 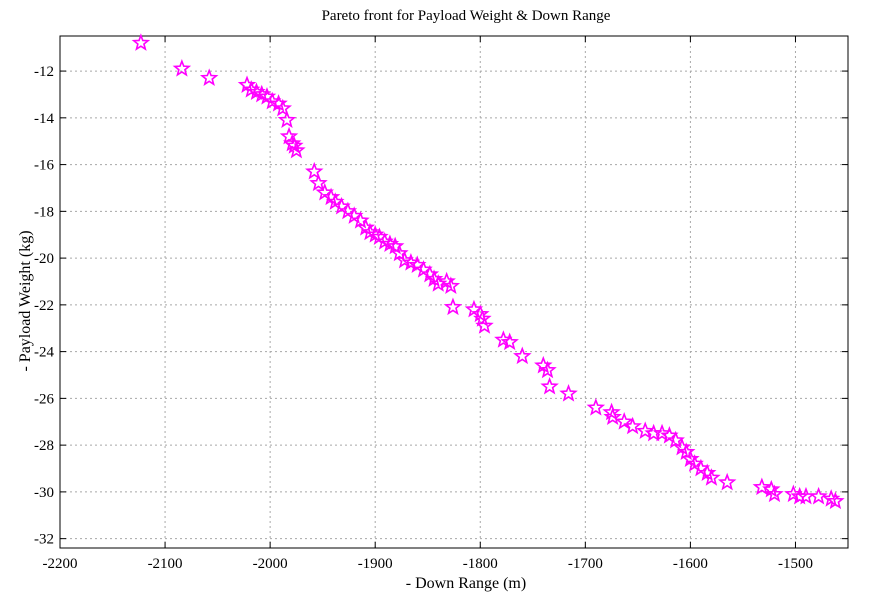 What do you see at coordinates (375, 564) in the screenshot?
I see `x-tick-label: -1900` at bounding box center [375, 564].